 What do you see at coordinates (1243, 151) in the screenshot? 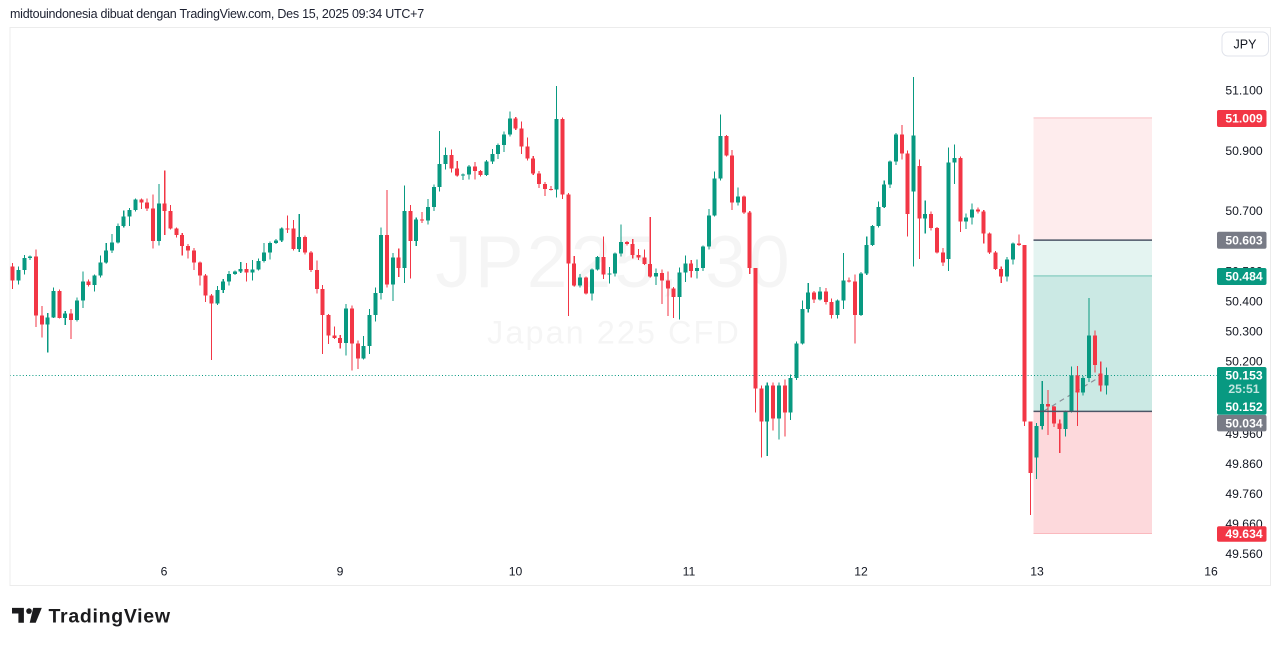
I see `svg-text: 50.900` at bounding box center [1243, 151].